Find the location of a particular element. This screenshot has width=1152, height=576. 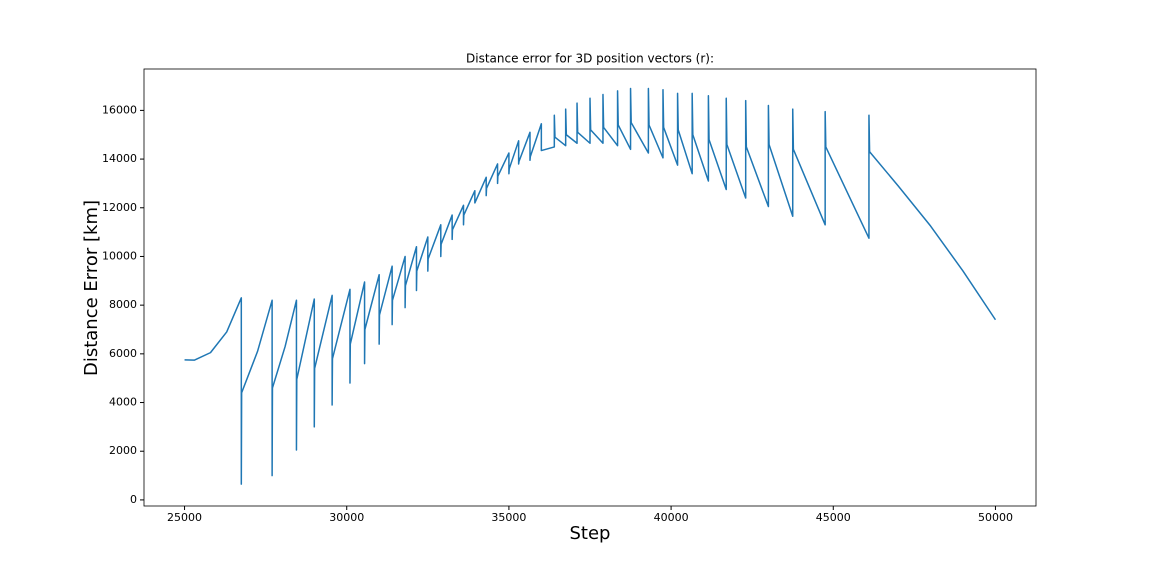

x-tick-label: 40000 is located at coordinates (671, 517).